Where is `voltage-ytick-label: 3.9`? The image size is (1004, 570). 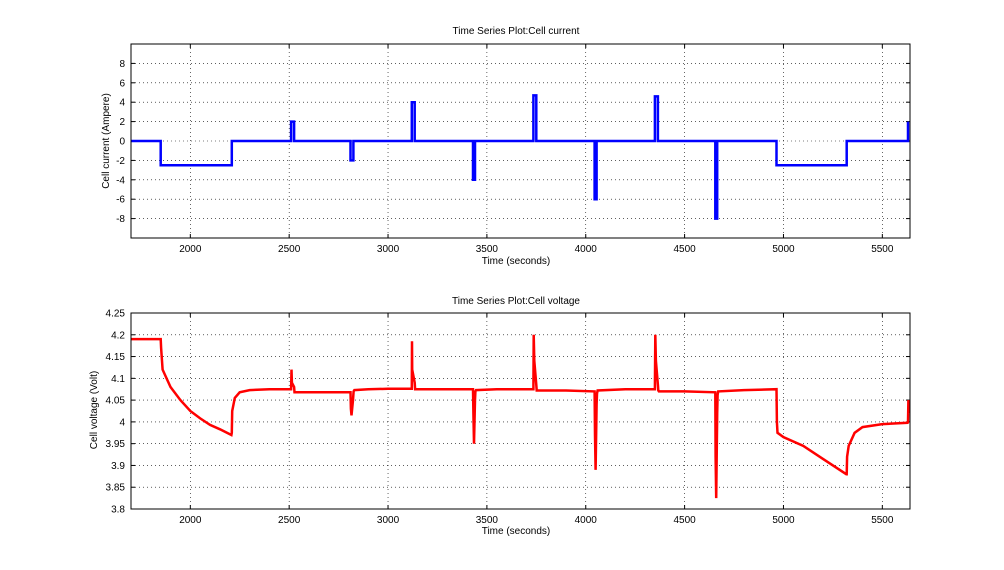 voltage-ytick-label: 3.9 is located at coordinates (118, 466).